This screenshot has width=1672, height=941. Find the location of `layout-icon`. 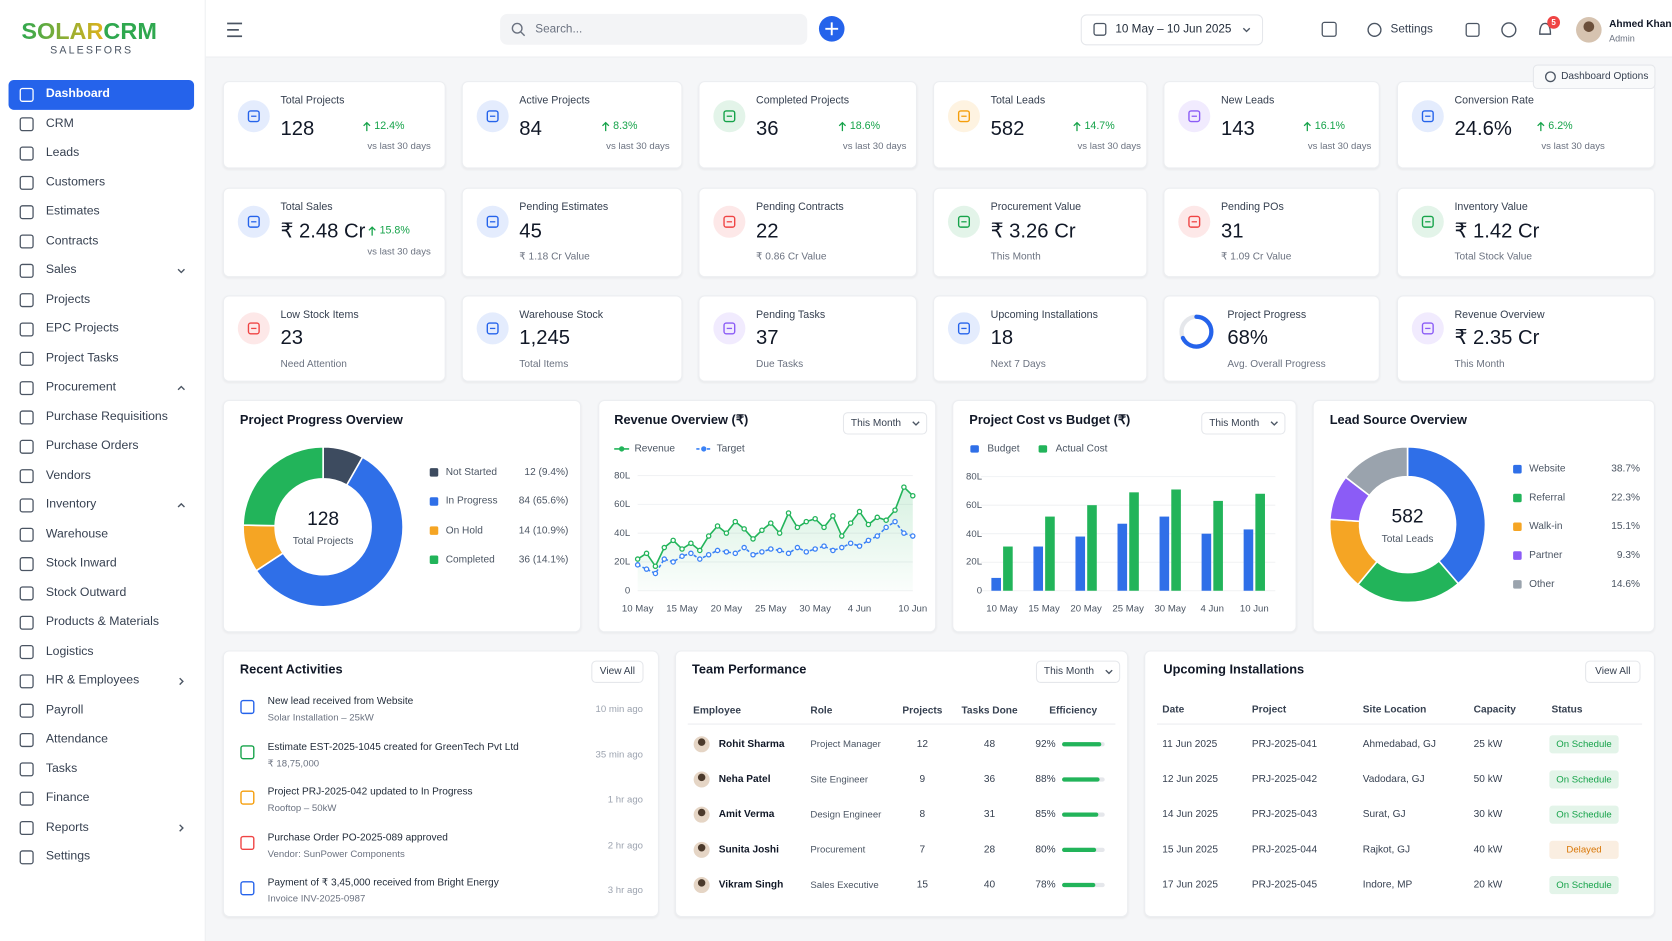

layout-icon is located at coordinates (1329, 29).